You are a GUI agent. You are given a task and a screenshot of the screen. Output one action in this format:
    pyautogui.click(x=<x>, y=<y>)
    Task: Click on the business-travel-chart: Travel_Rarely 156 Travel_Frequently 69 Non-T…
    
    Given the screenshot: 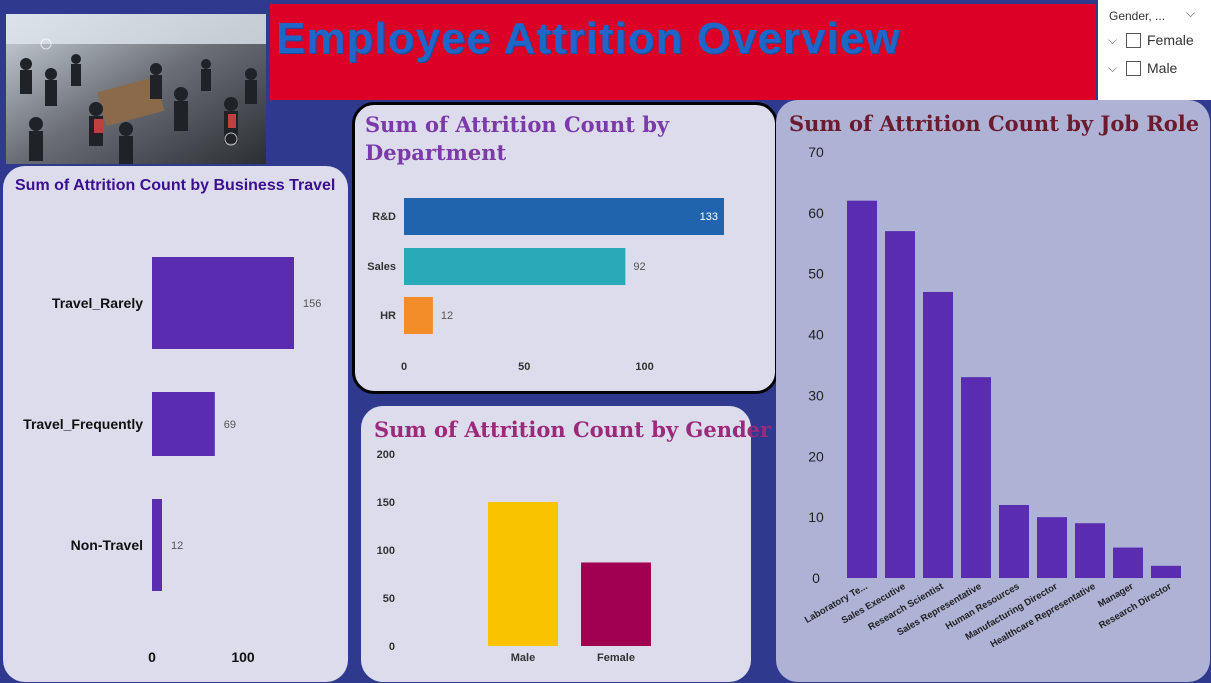 What is the action you would take?
    pyautogui.click(x=172, y=461)
    